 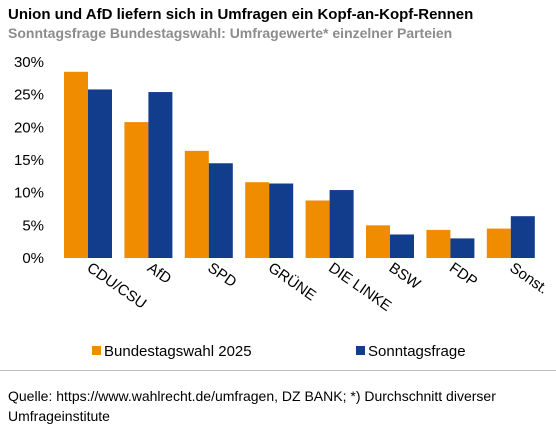 I want to click on y-tick-label: 30%, so click(x=29, y=62).